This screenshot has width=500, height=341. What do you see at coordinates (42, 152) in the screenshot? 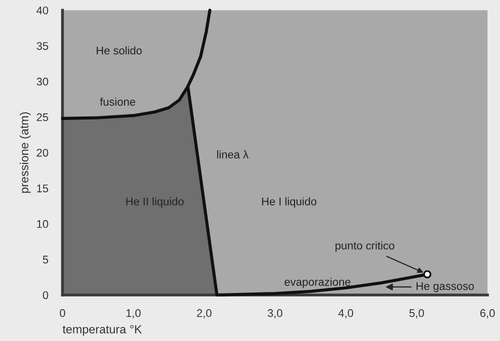
I see `y-tick-label: 20` at bounding box center [42, 152].